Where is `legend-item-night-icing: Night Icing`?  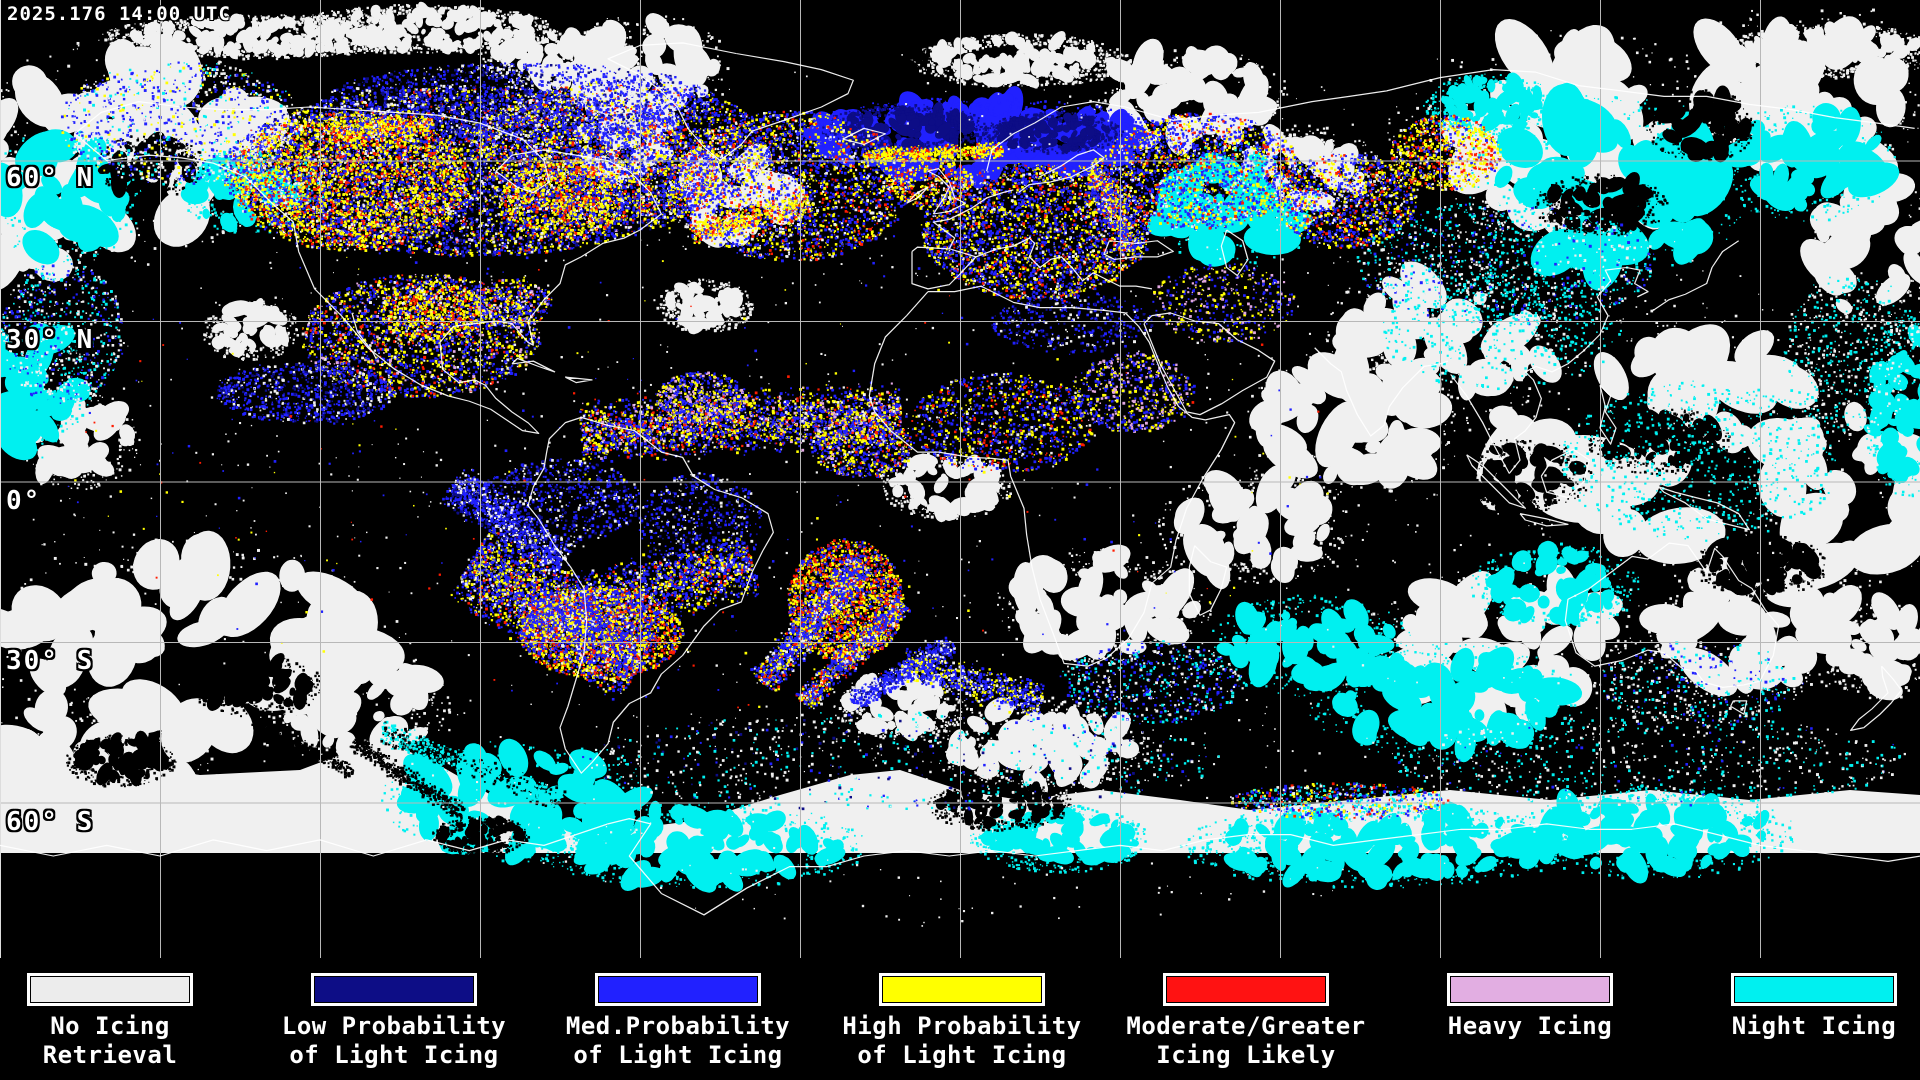
legend-item-night-icing: Night Icing is located at coordinates (1797, 1002).